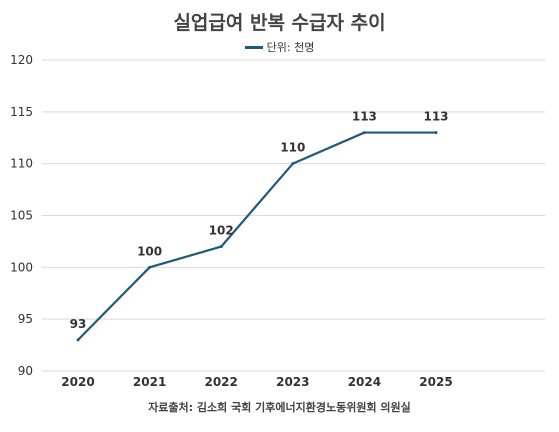 The image size is (559, 432). Describe the element at coordinates (292, 148) in the screenshot. I see `data-label: 110` at that location.